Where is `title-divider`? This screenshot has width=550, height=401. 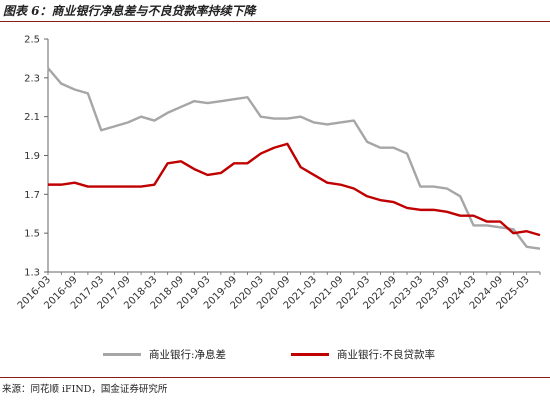 title-divider is located at coordinates (275, 21).